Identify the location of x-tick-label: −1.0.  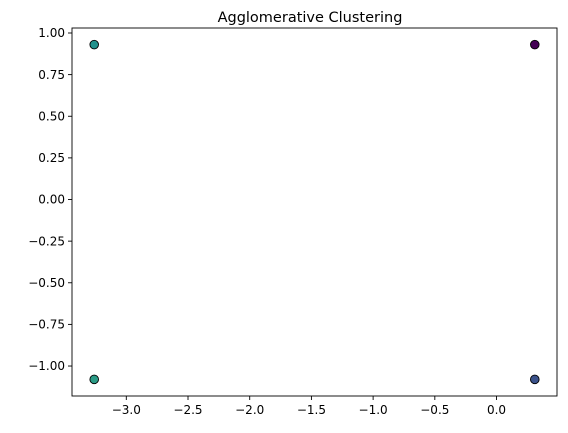
(373, 410).